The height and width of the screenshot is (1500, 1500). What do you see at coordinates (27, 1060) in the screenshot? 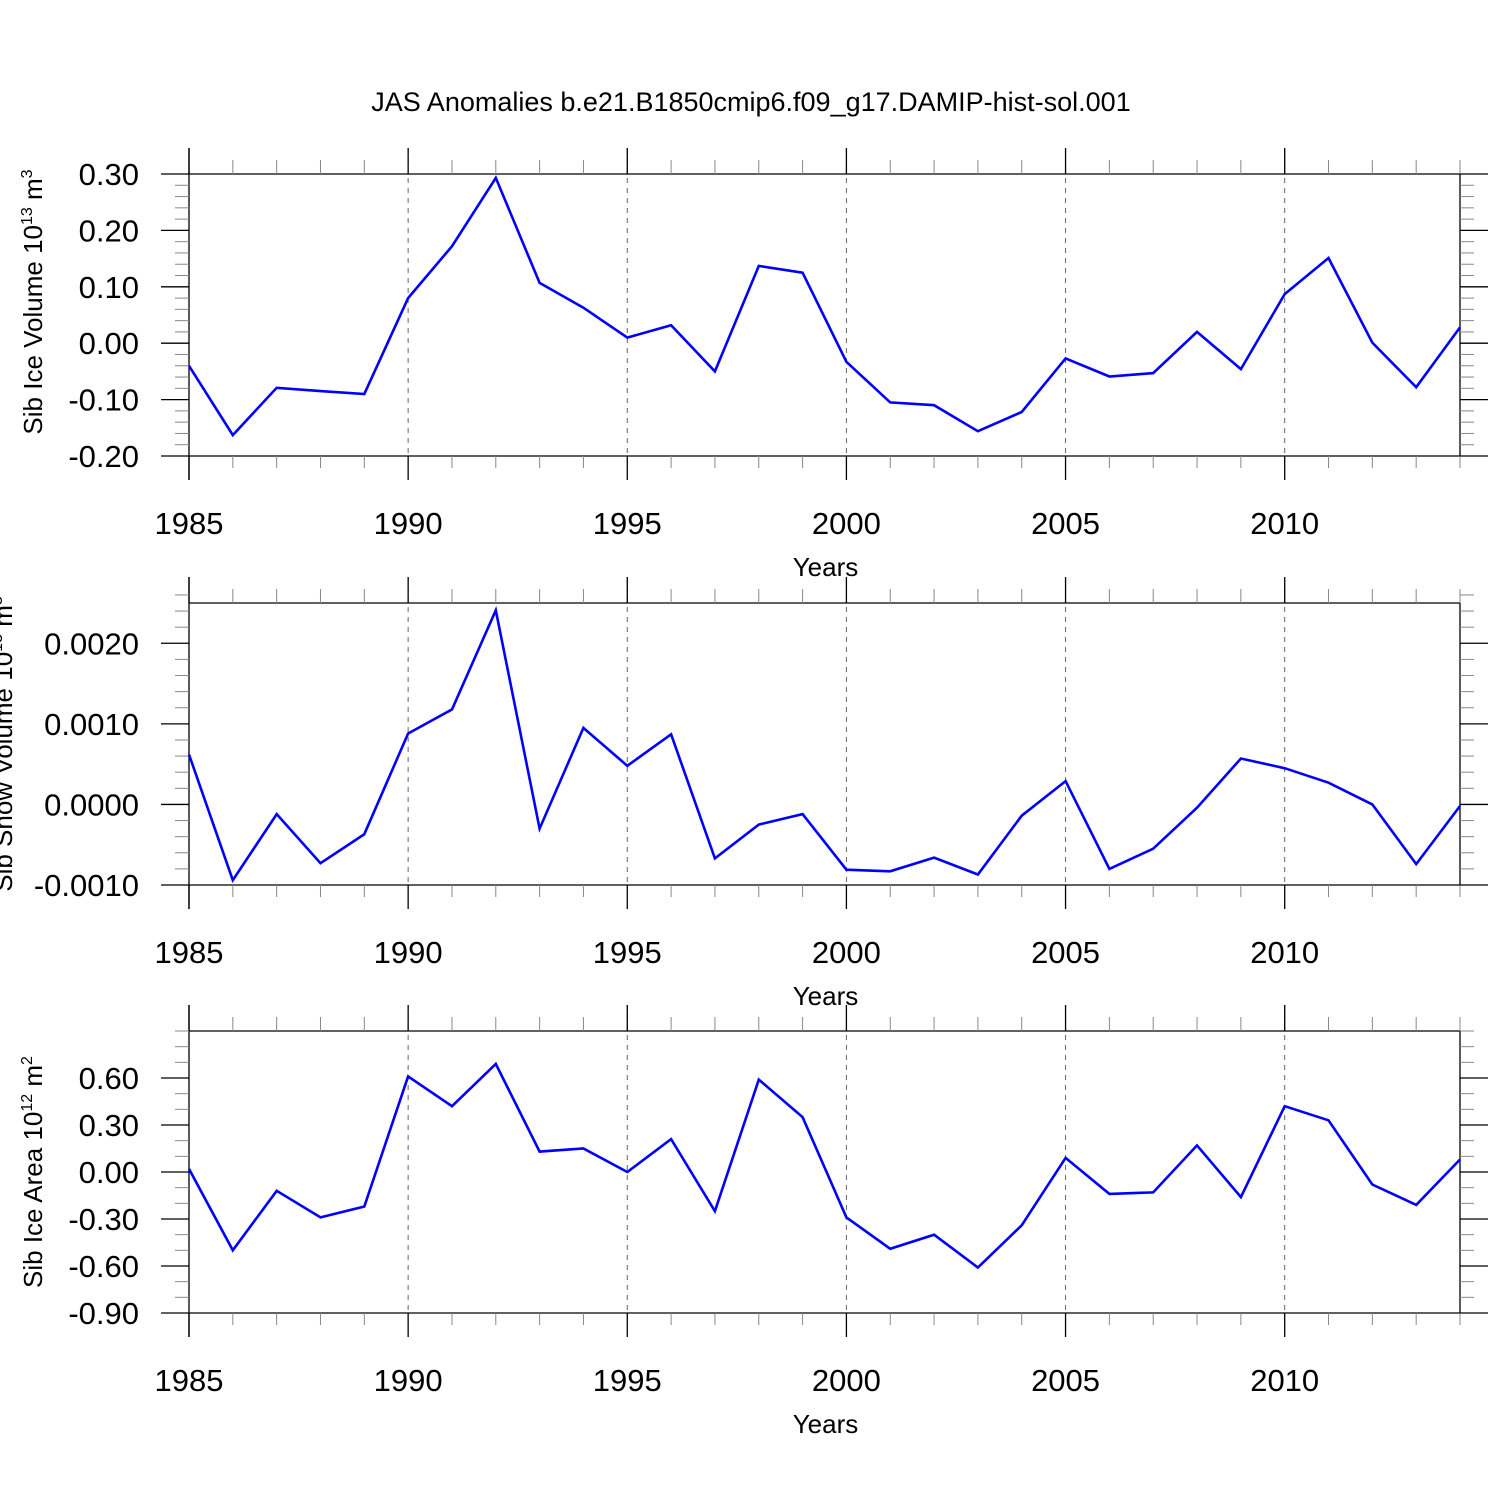
I see `y-axis-title-unit-exp: 2` at bounding box center [27, 1060].